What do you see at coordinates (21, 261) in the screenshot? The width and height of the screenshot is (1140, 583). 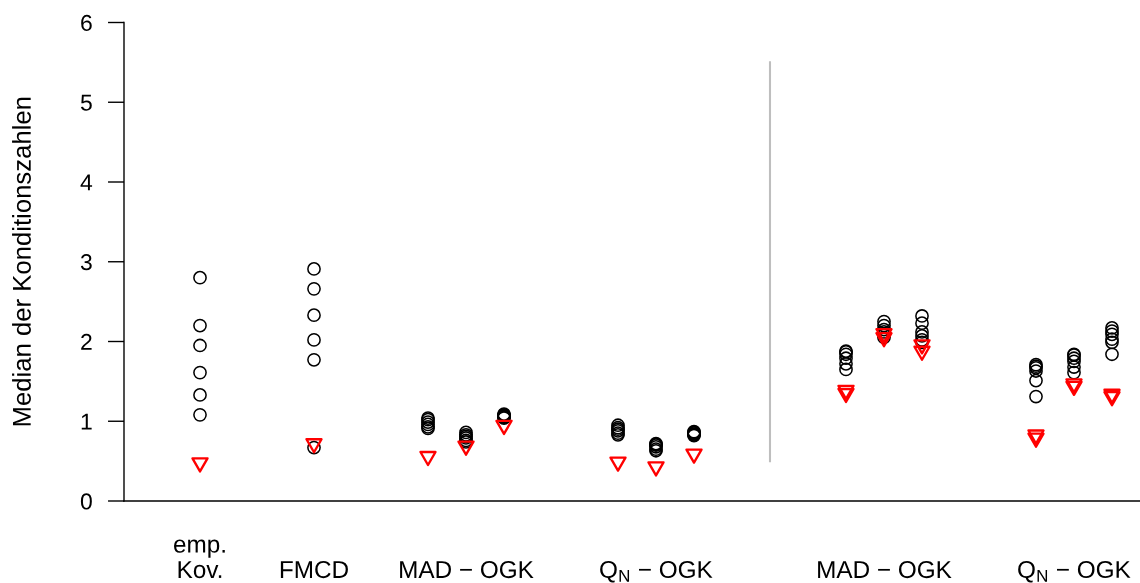 I see `y-axis-title: Median der Konditionszahlen` at bounding box center [21, 261].